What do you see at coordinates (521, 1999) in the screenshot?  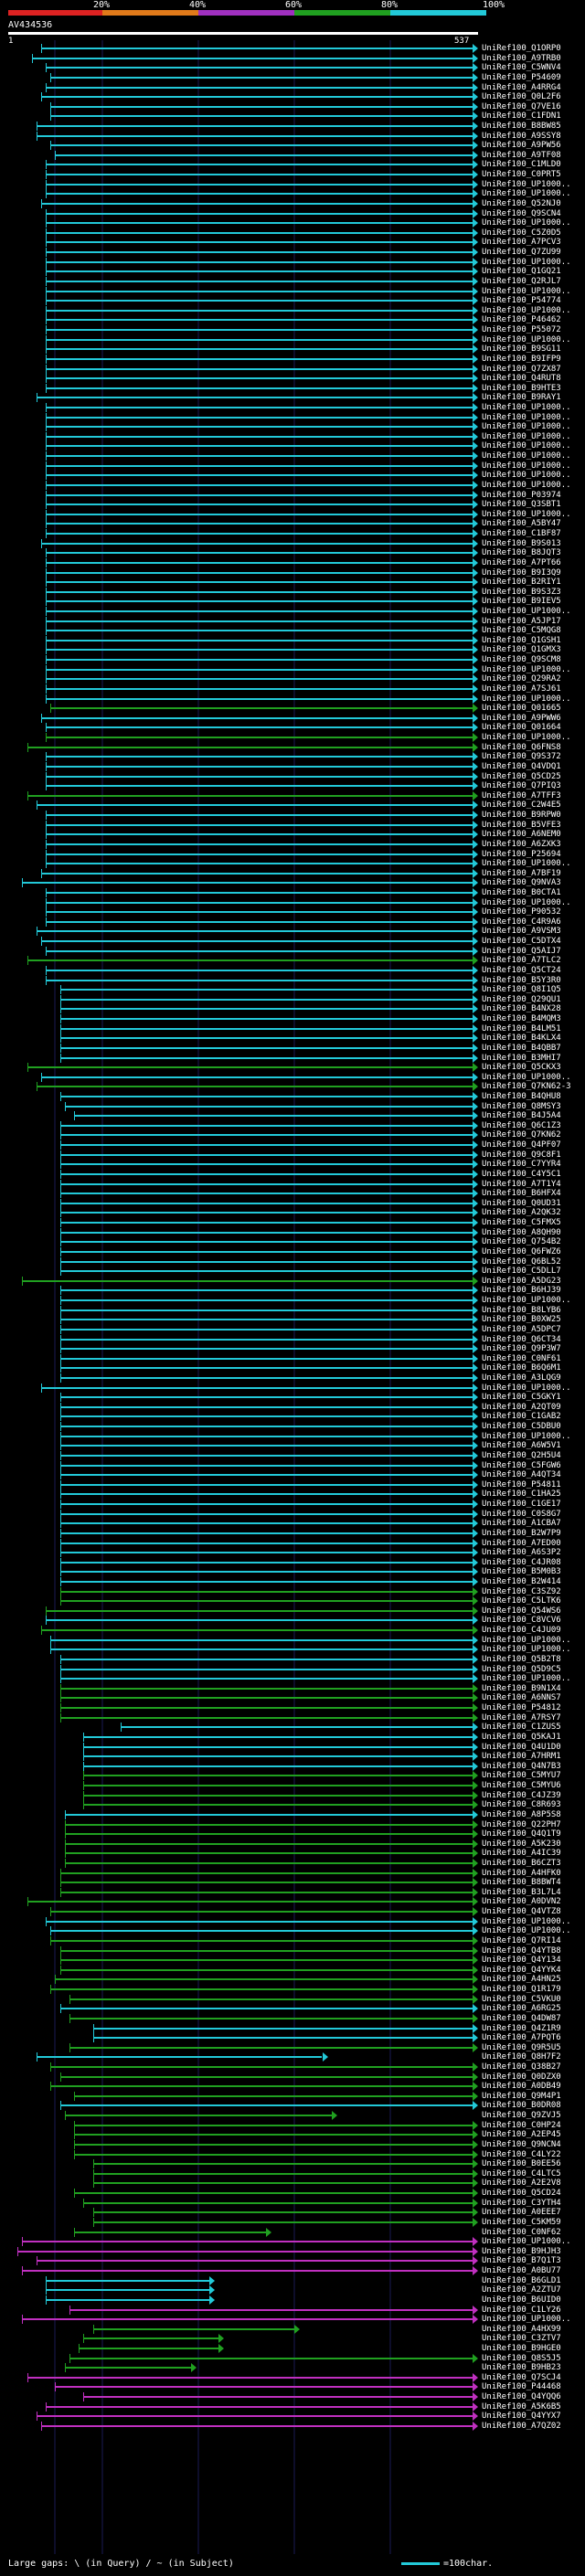 I see `hit-label: UniRef100_C5VKU0` at bounding box center [521, 1999].